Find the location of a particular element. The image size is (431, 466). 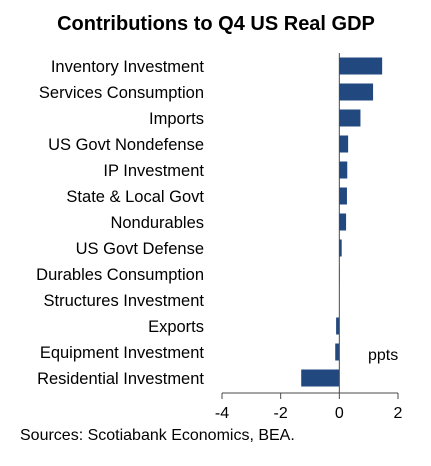

category-label: Durables Consumption is located at coordinates (120, 275).